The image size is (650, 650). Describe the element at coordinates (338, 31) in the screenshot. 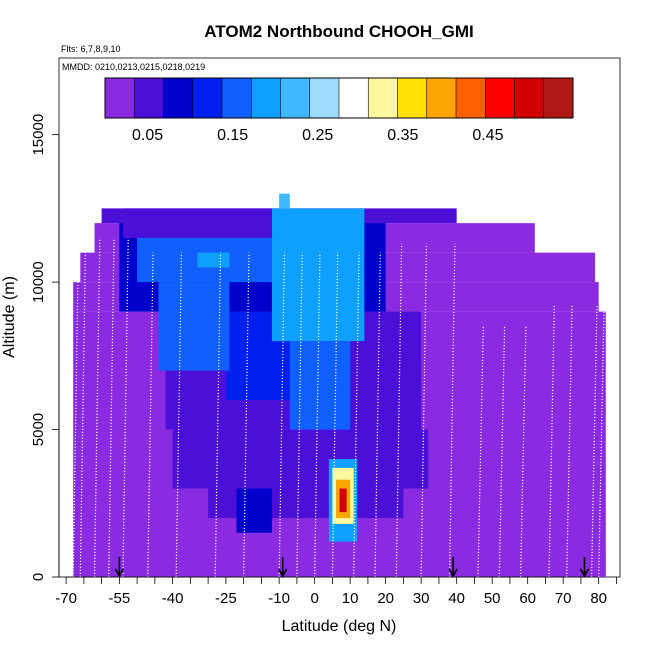

I see `chart-title: ATOM2 Northbound CHOOH_GMI` at that location.